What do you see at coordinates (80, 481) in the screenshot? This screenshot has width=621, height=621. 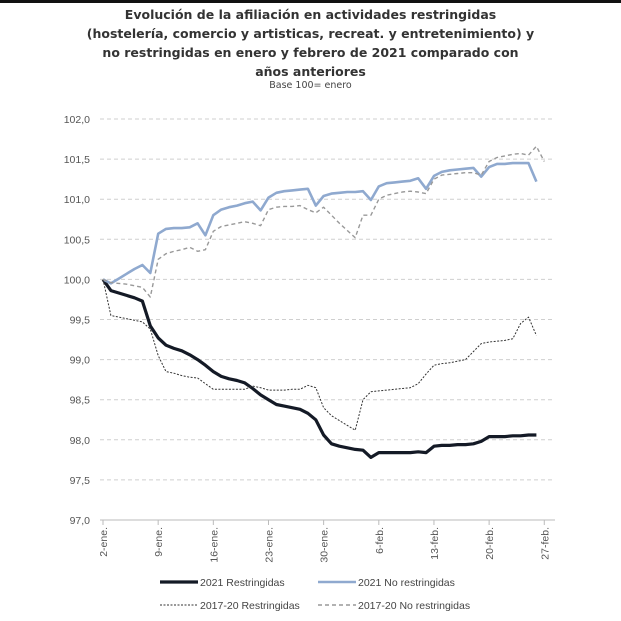 I see `y-tick-label: 97,5` at bounding box center [80, 481].